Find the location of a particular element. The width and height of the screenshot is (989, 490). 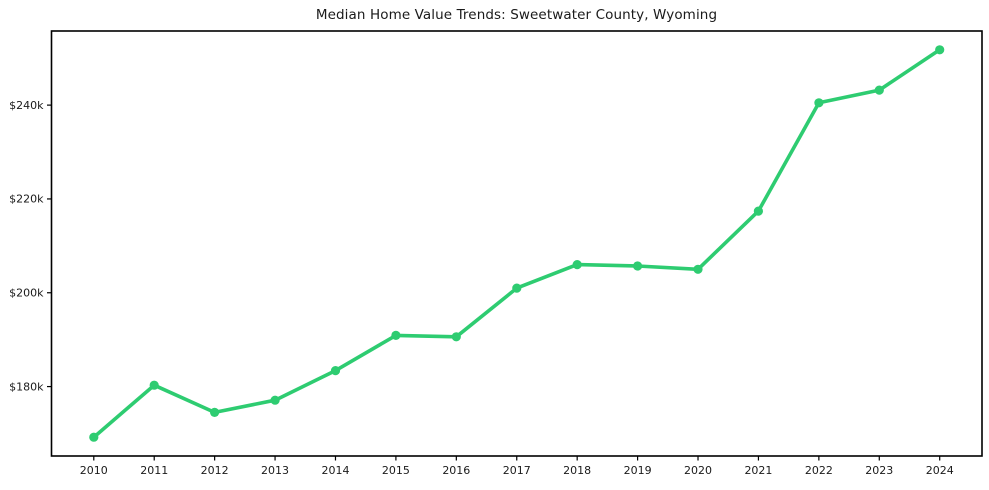

data-point-2013 is located at coordinates (275, 400).